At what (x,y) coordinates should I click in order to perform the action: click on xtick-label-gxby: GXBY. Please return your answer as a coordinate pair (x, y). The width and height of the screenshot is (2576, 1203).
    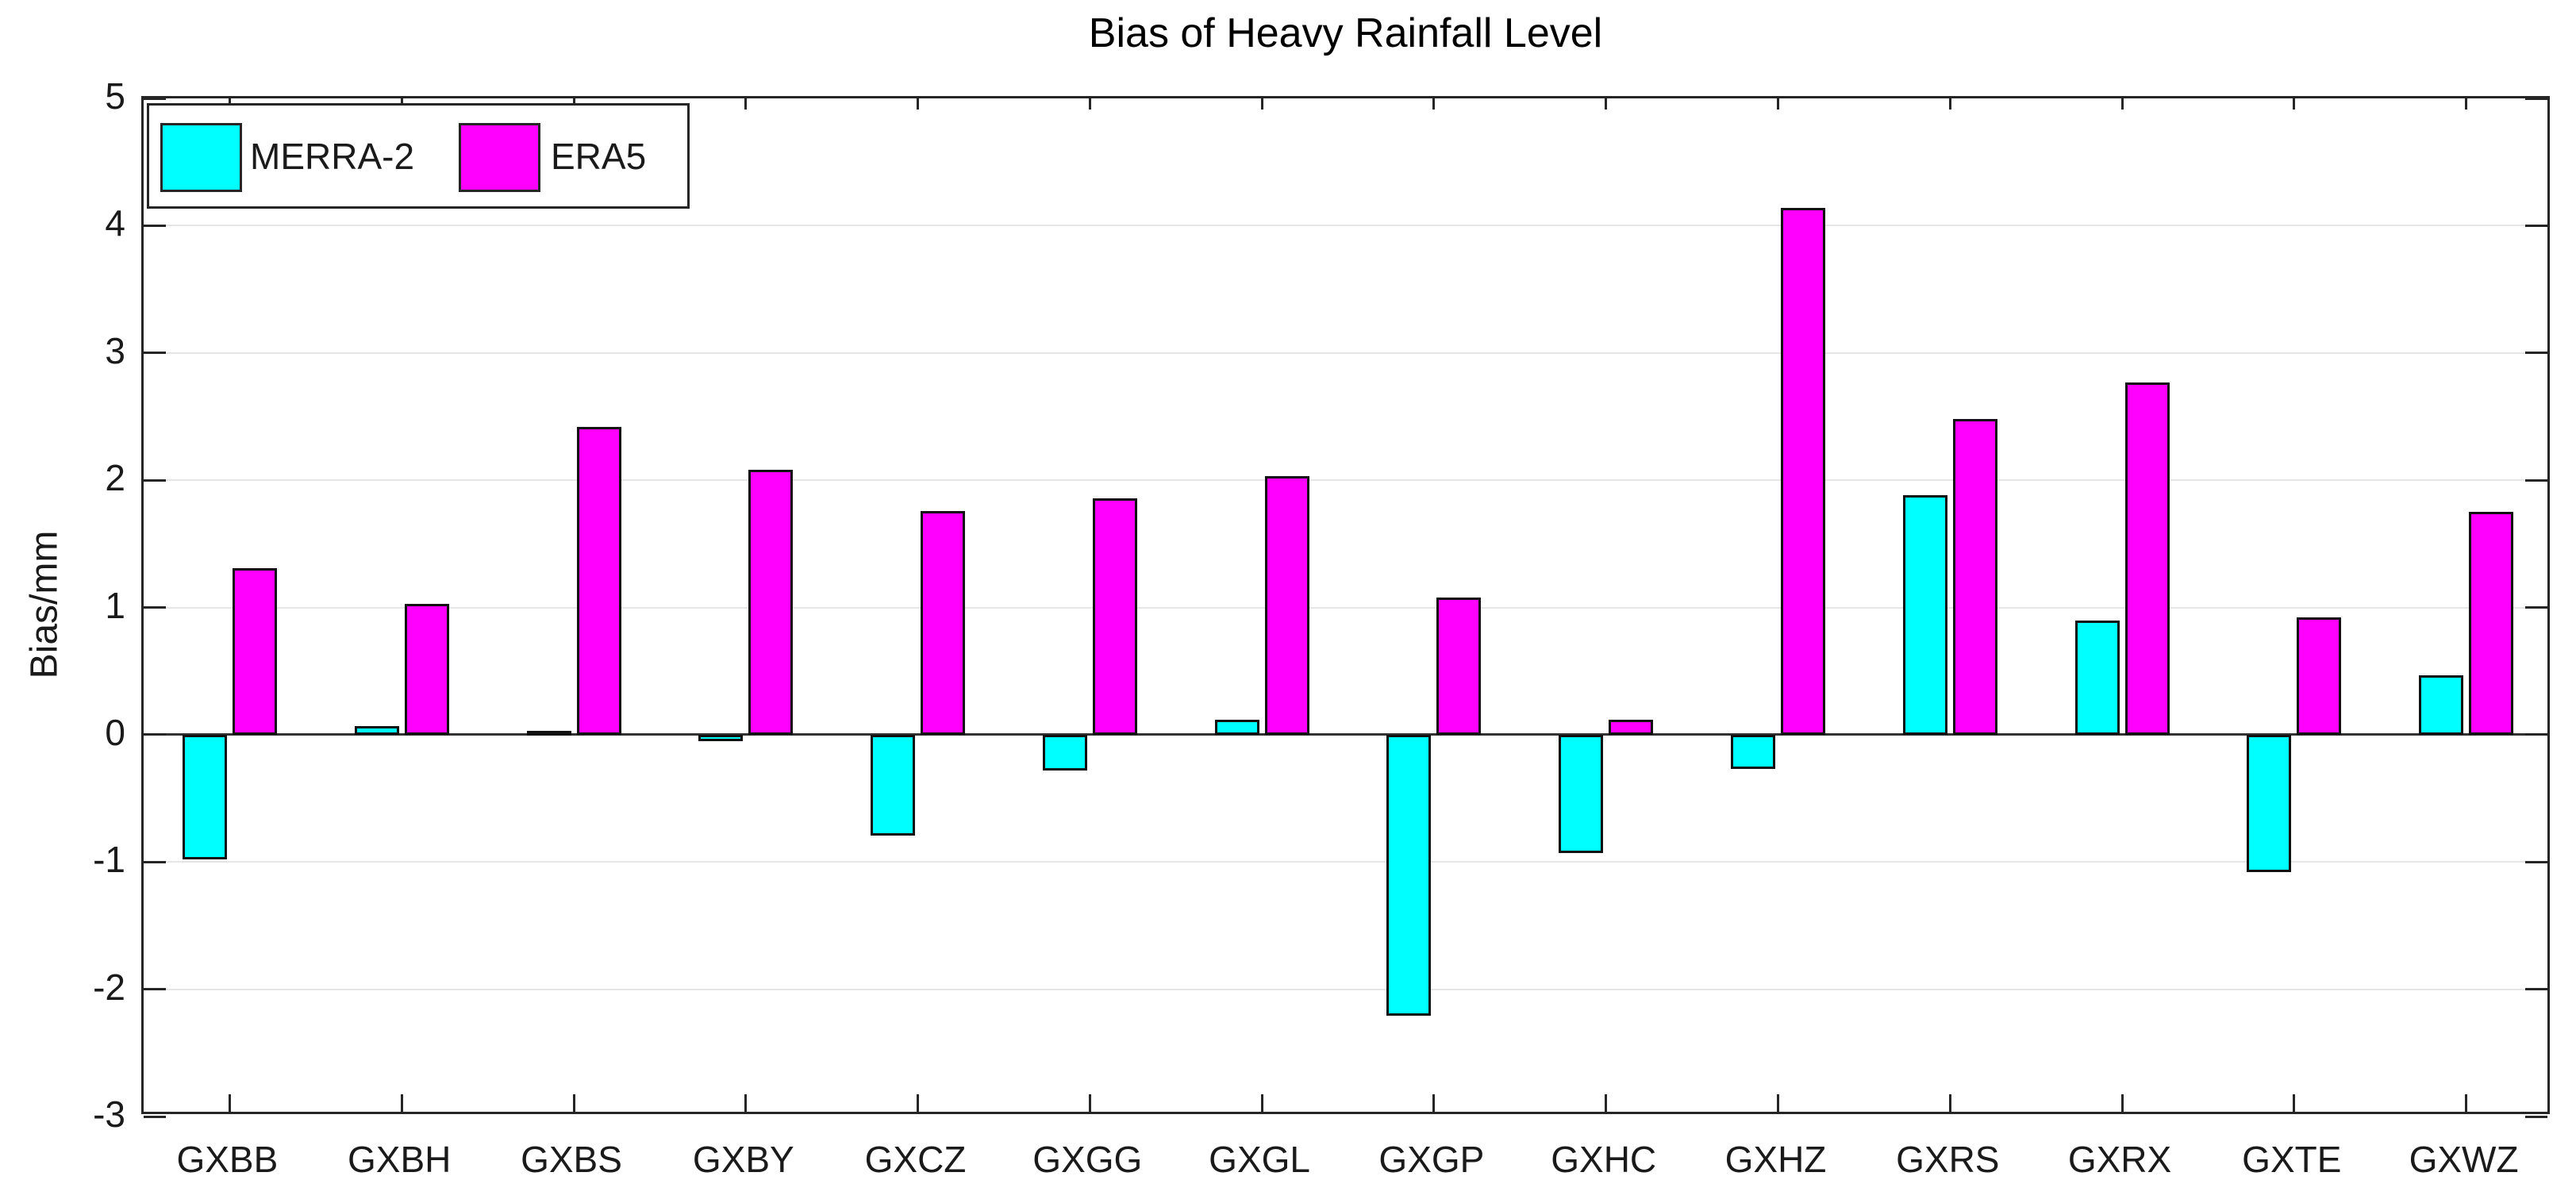
    Looking at the image, I should click on (743, 1159).